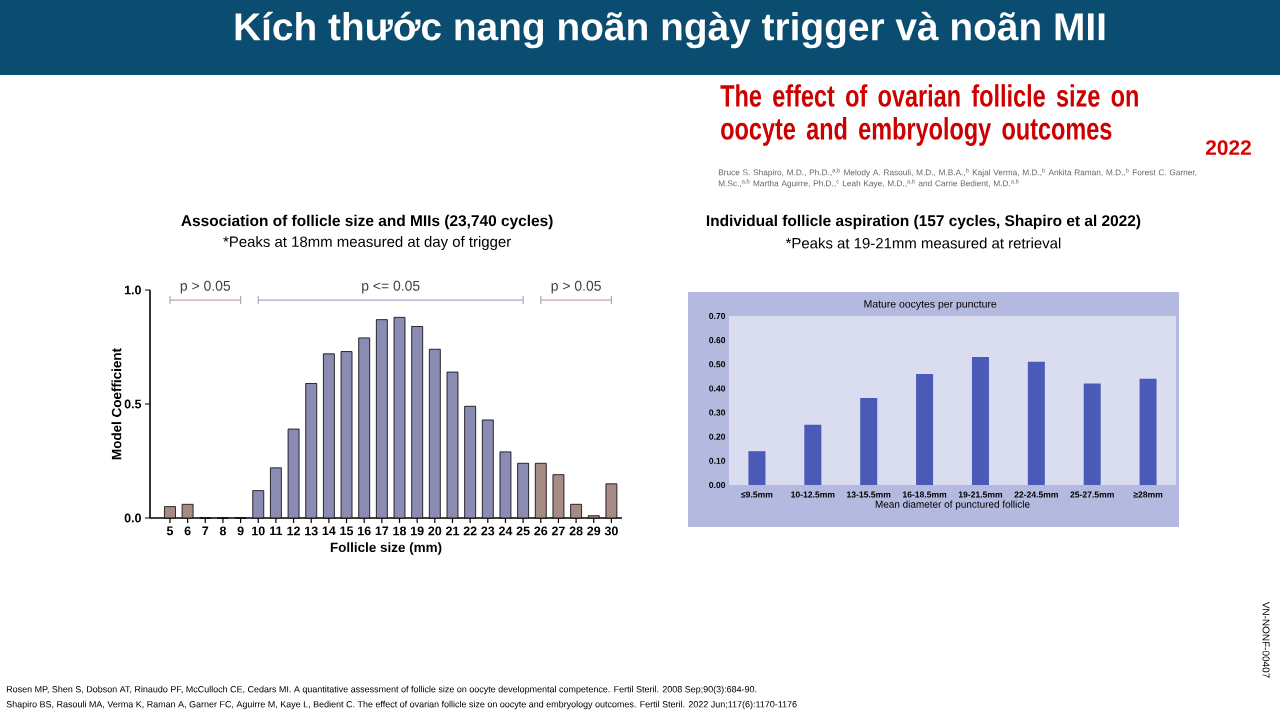 The width and height of the screenshot is (1280, 720). Describe the element at coordinates (329, 531) in the screenshot. I see `x-tick-label: 14` at that location.